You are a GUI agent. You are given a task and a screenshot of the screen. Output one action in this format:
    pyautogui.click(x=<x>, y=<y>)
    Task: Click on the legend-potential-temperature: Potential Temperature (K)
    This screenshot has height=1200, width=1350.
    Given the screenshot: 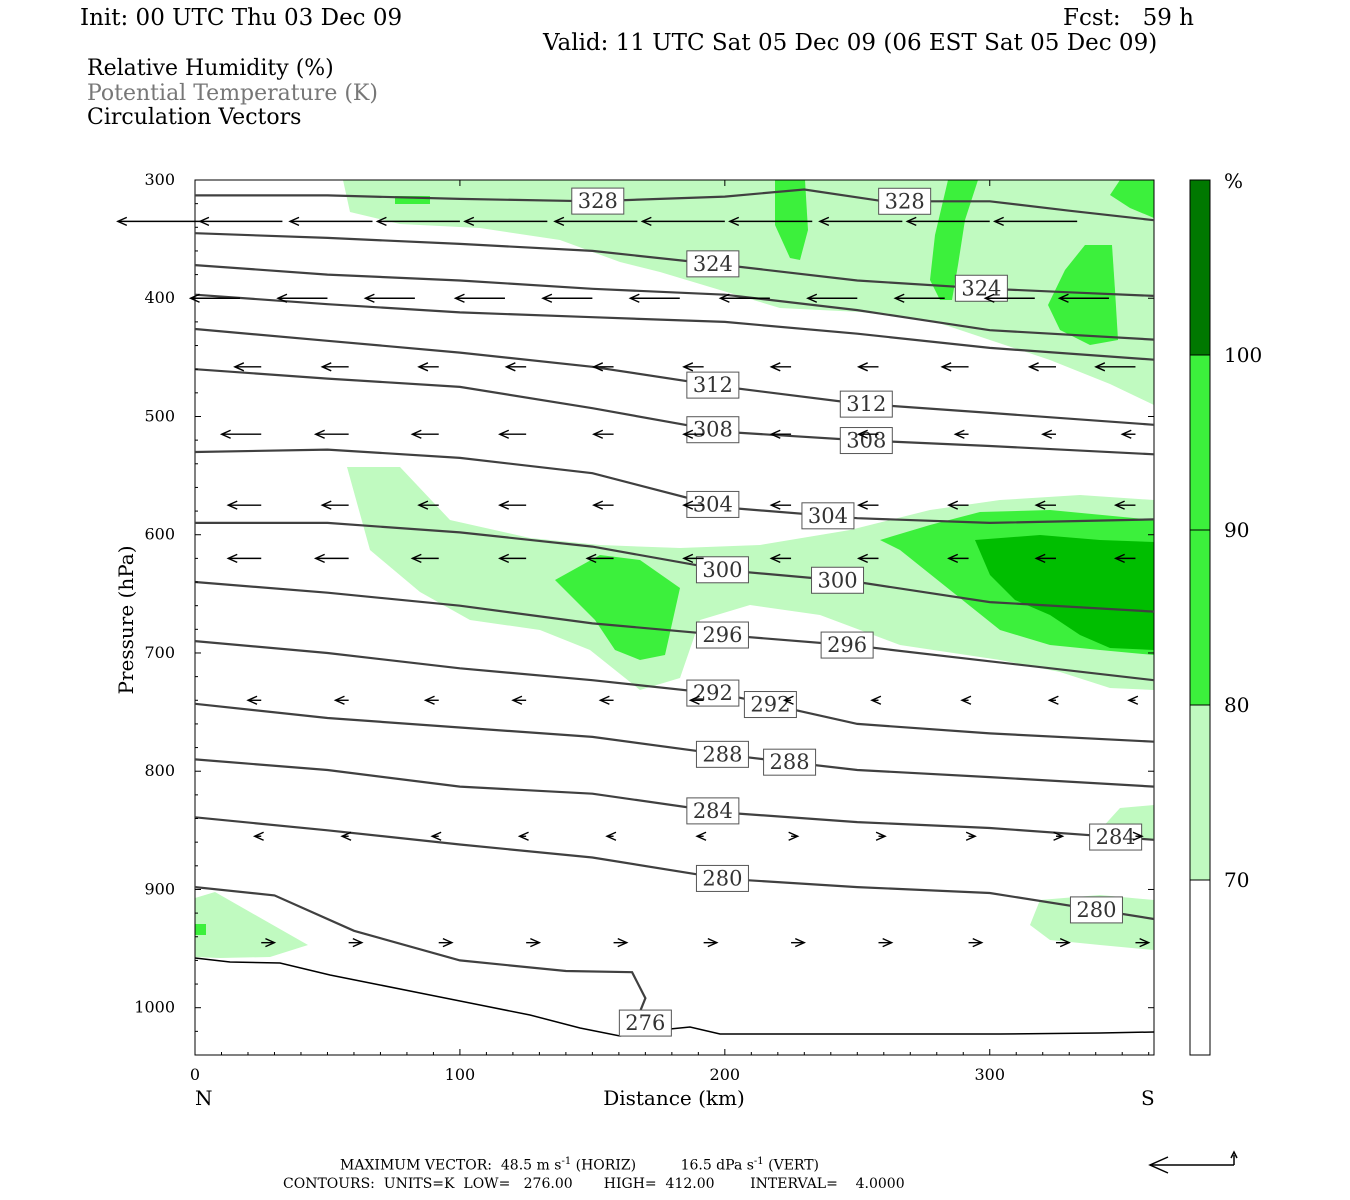 What is the action you would take?
    pyautogui.click(x=232, y=93)
    